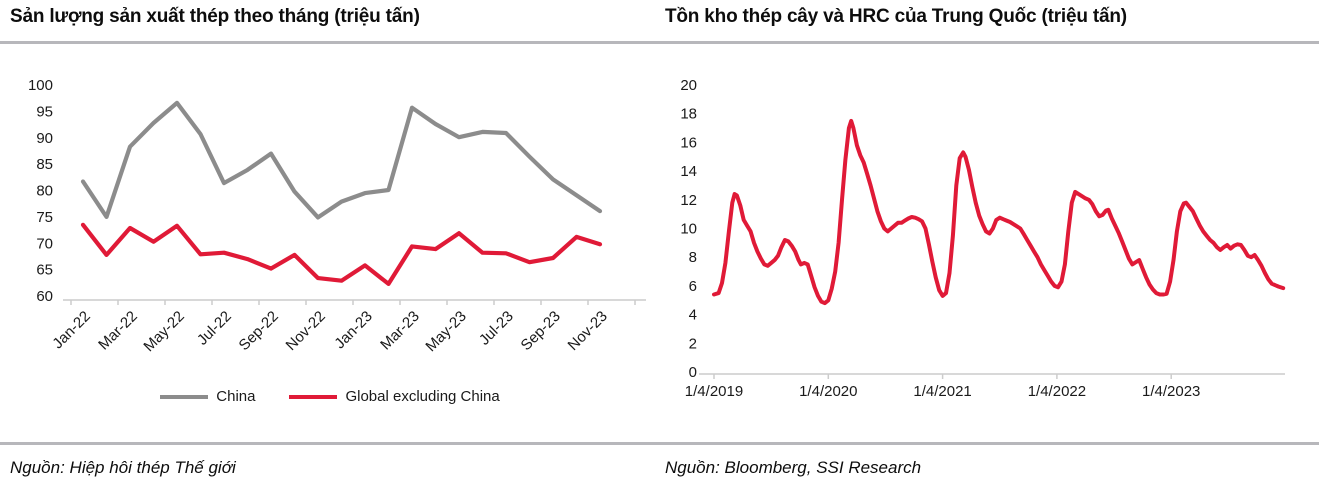  What do you see at coordinates (118, 331) in the screenshot?
I see `left-x-tick-label: Mar-22` at bounding box center [118, 331].